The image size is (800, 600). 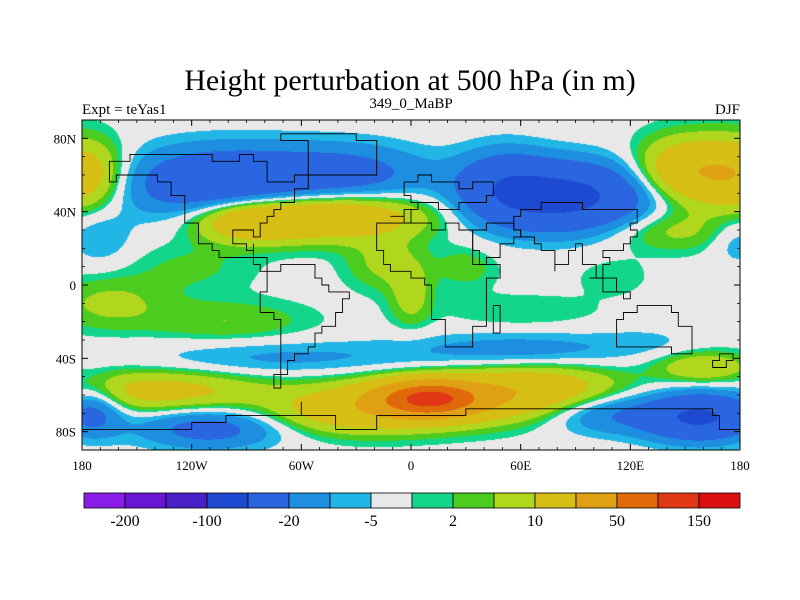 What do you see at coordinates (65, 212) in the screenshot?
I see `y-tick-label: 40N` at bounding box center [65, 212].